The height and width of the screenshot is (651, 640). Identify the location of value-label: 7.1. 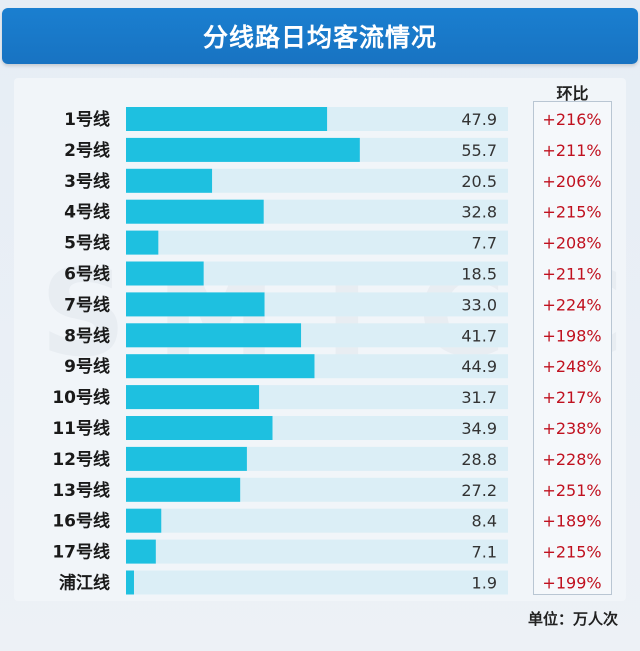
(484, 552).